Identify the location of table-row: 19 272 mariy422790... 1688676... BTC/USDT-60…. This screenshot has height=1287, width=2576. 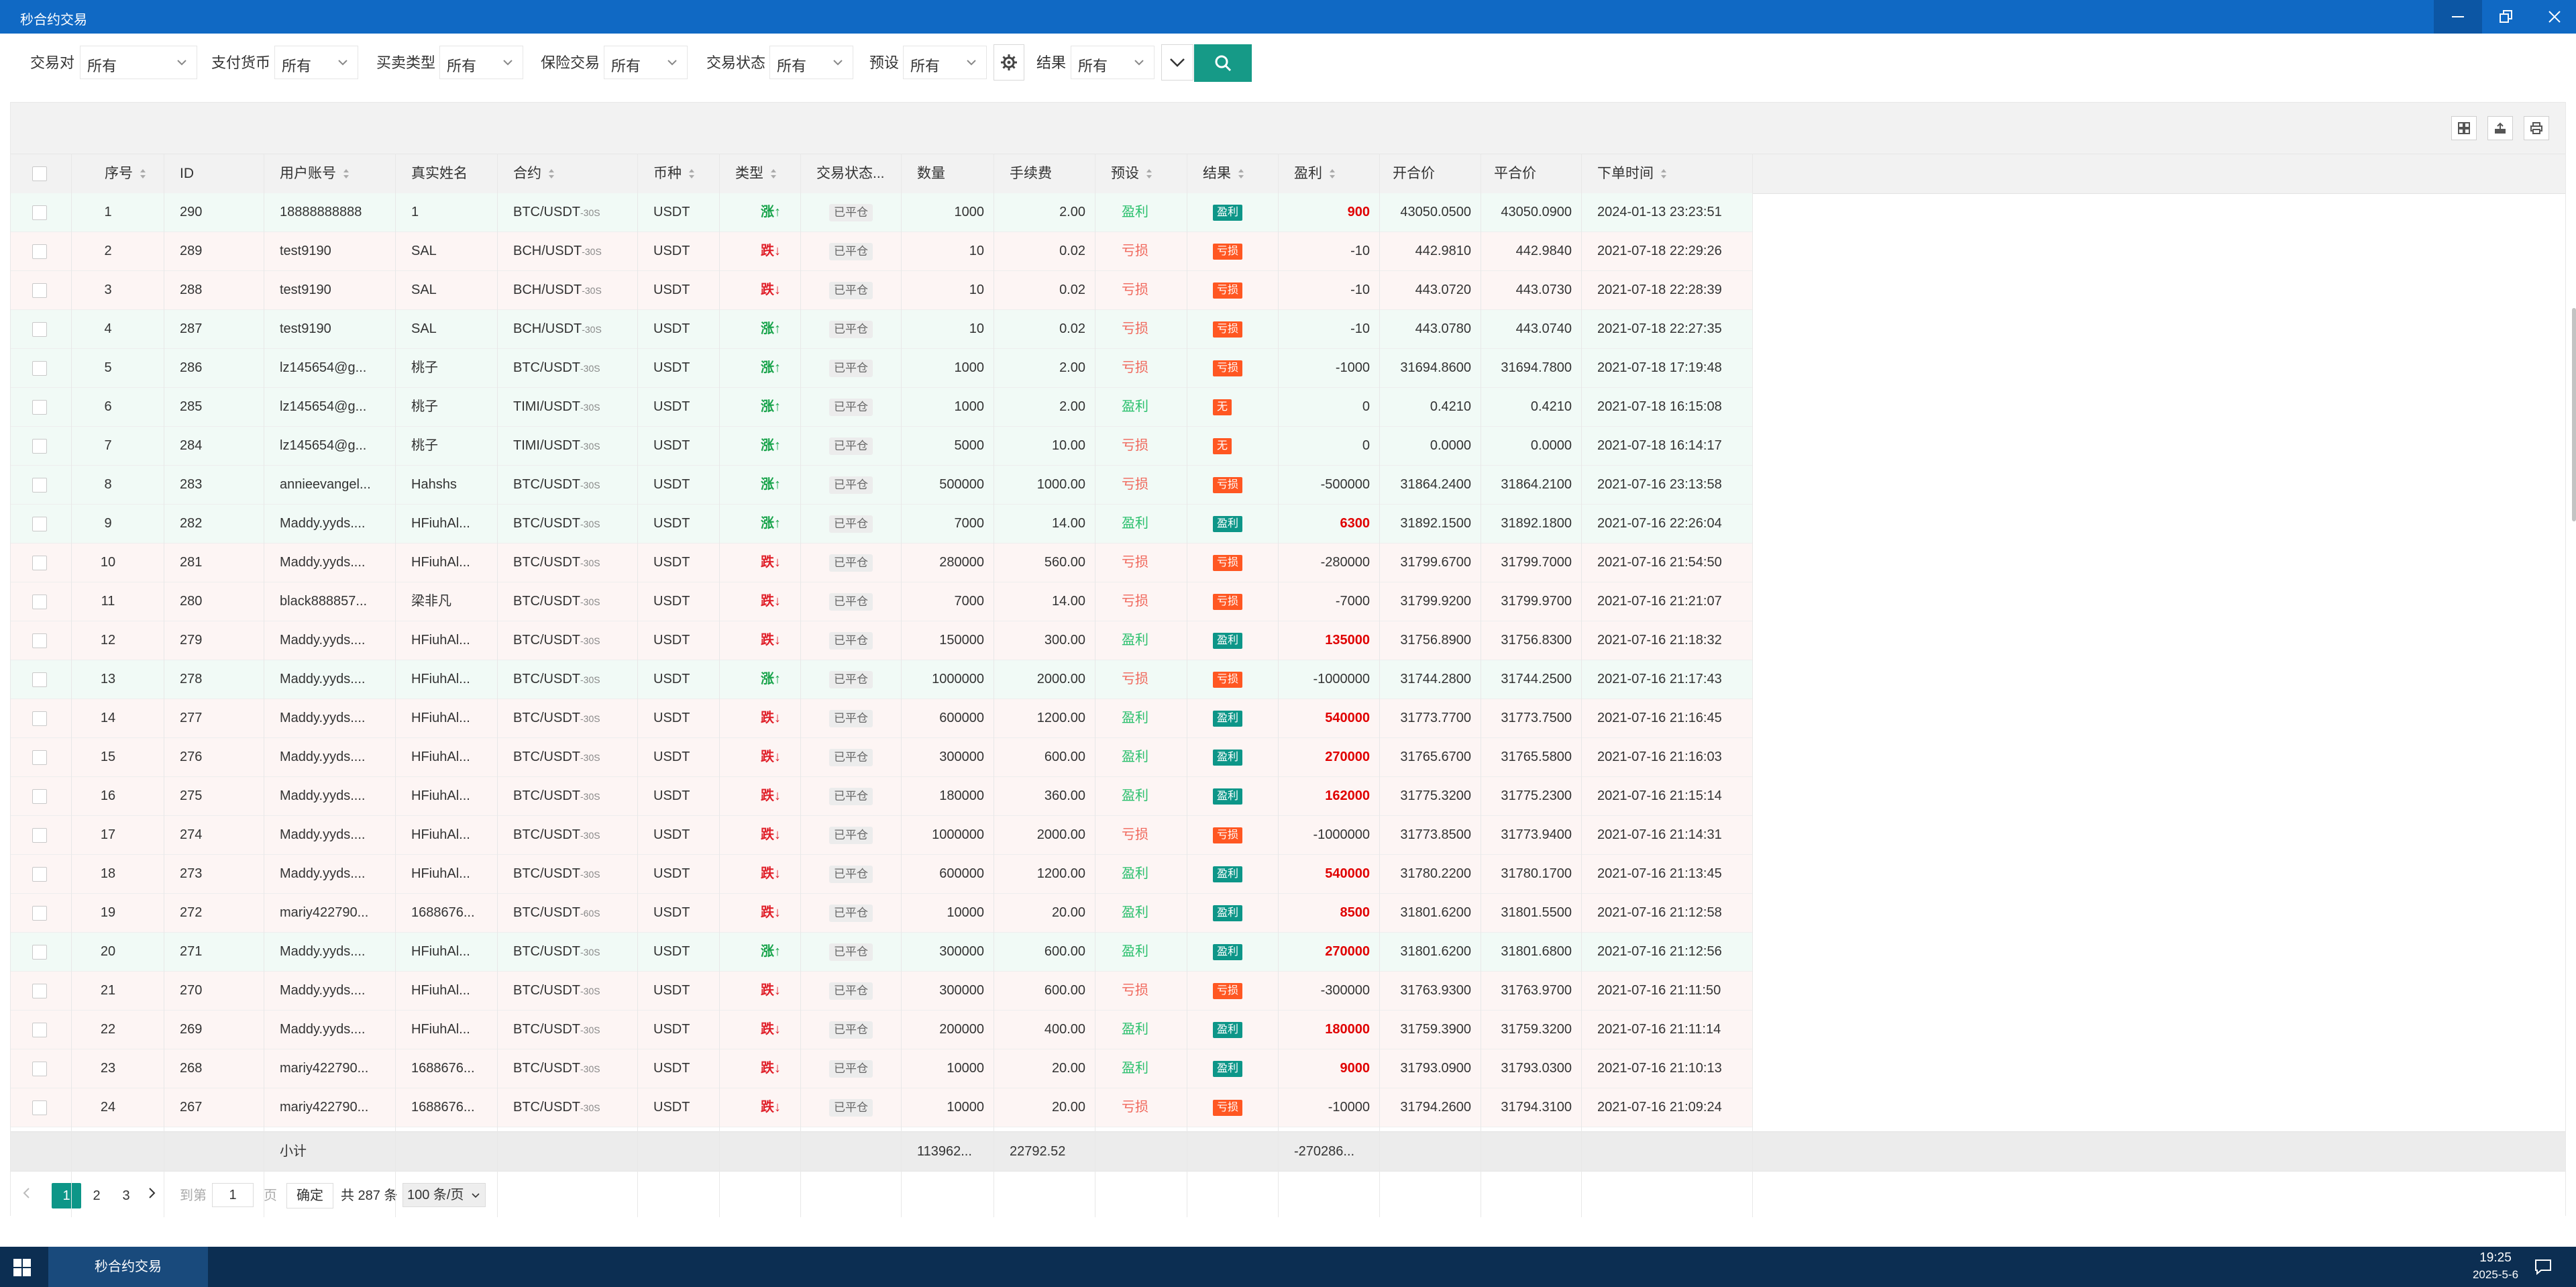
(881, 913).